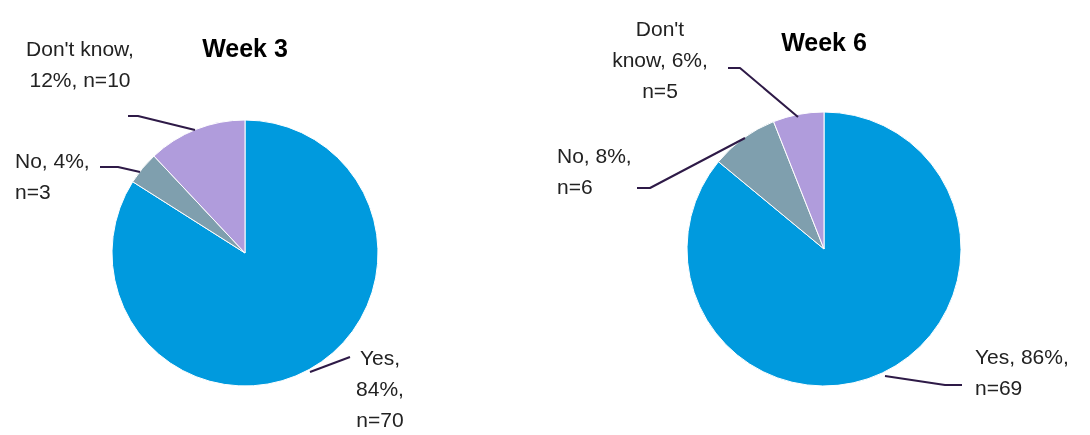  Describe the element at coordinates (1022, 372) in the screenshot. I see `data-label: Yes, 86%, n=69` at that location.